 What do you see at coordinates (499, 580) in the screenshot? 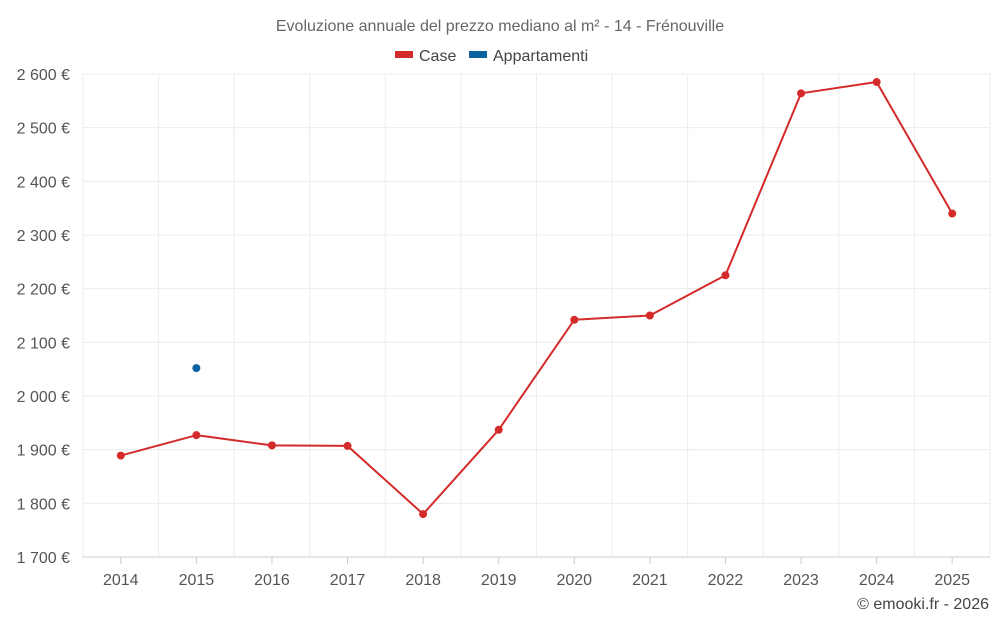
I see `x-tick-label: 2019` at bounding box center [499, 580].